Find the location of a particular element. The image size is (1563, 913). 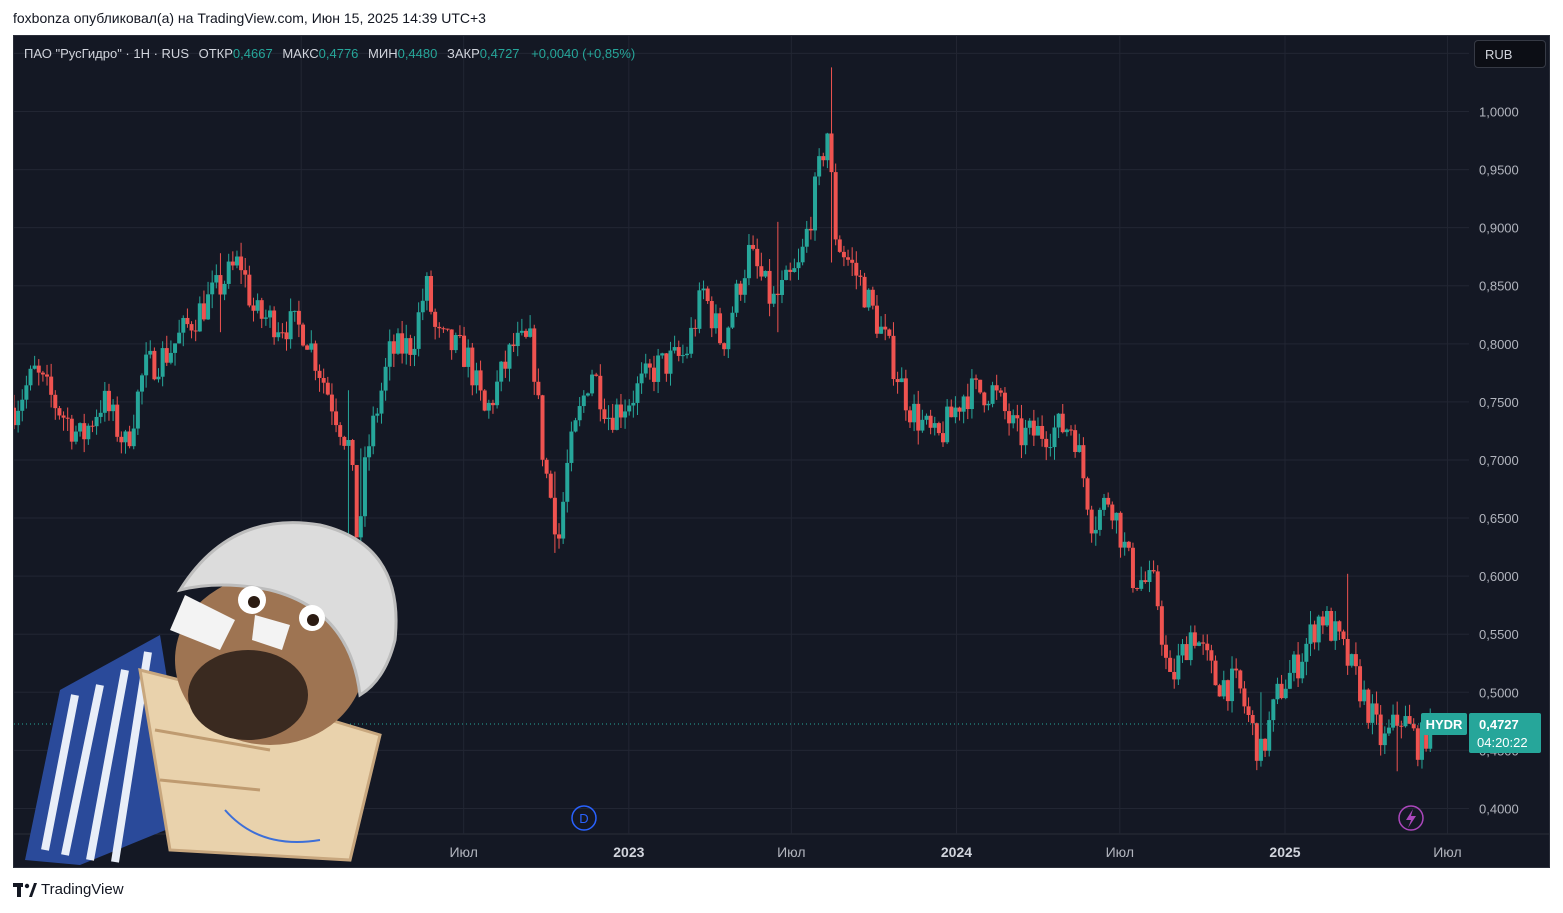

open-label: ОТКР is located at coordinates (215, 53).